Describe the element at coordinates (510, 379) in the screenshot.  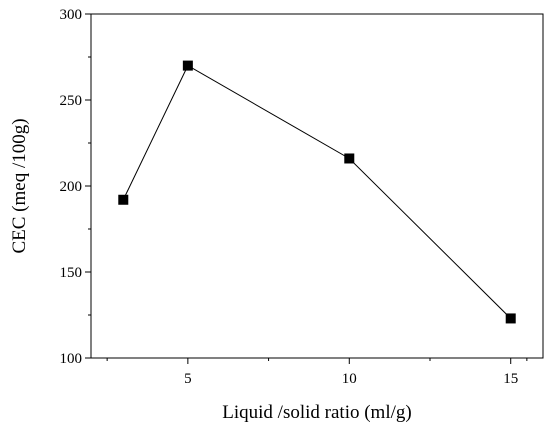
I see `x-tick-label: 15` at that location.